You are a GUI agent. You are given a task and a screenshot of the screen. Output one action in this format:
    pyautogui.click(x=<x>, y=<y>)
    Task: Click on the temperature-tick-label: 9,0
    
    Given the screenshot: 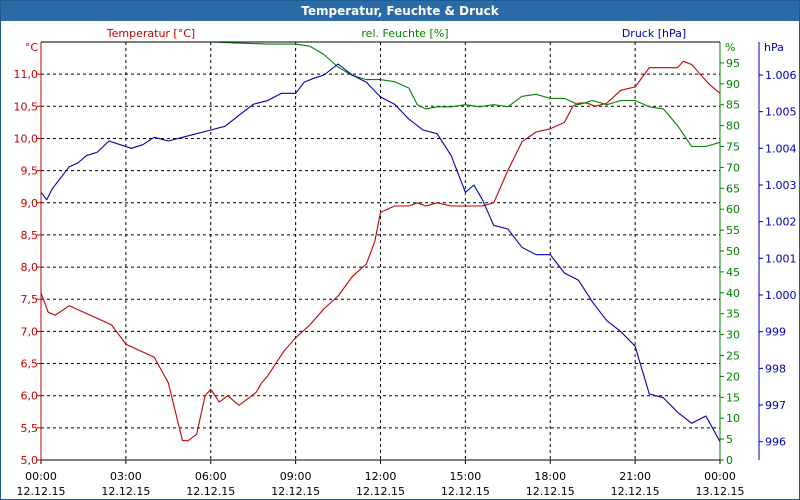 What is the action you would take?
    pyautogui.click(x=30, y=203)
    